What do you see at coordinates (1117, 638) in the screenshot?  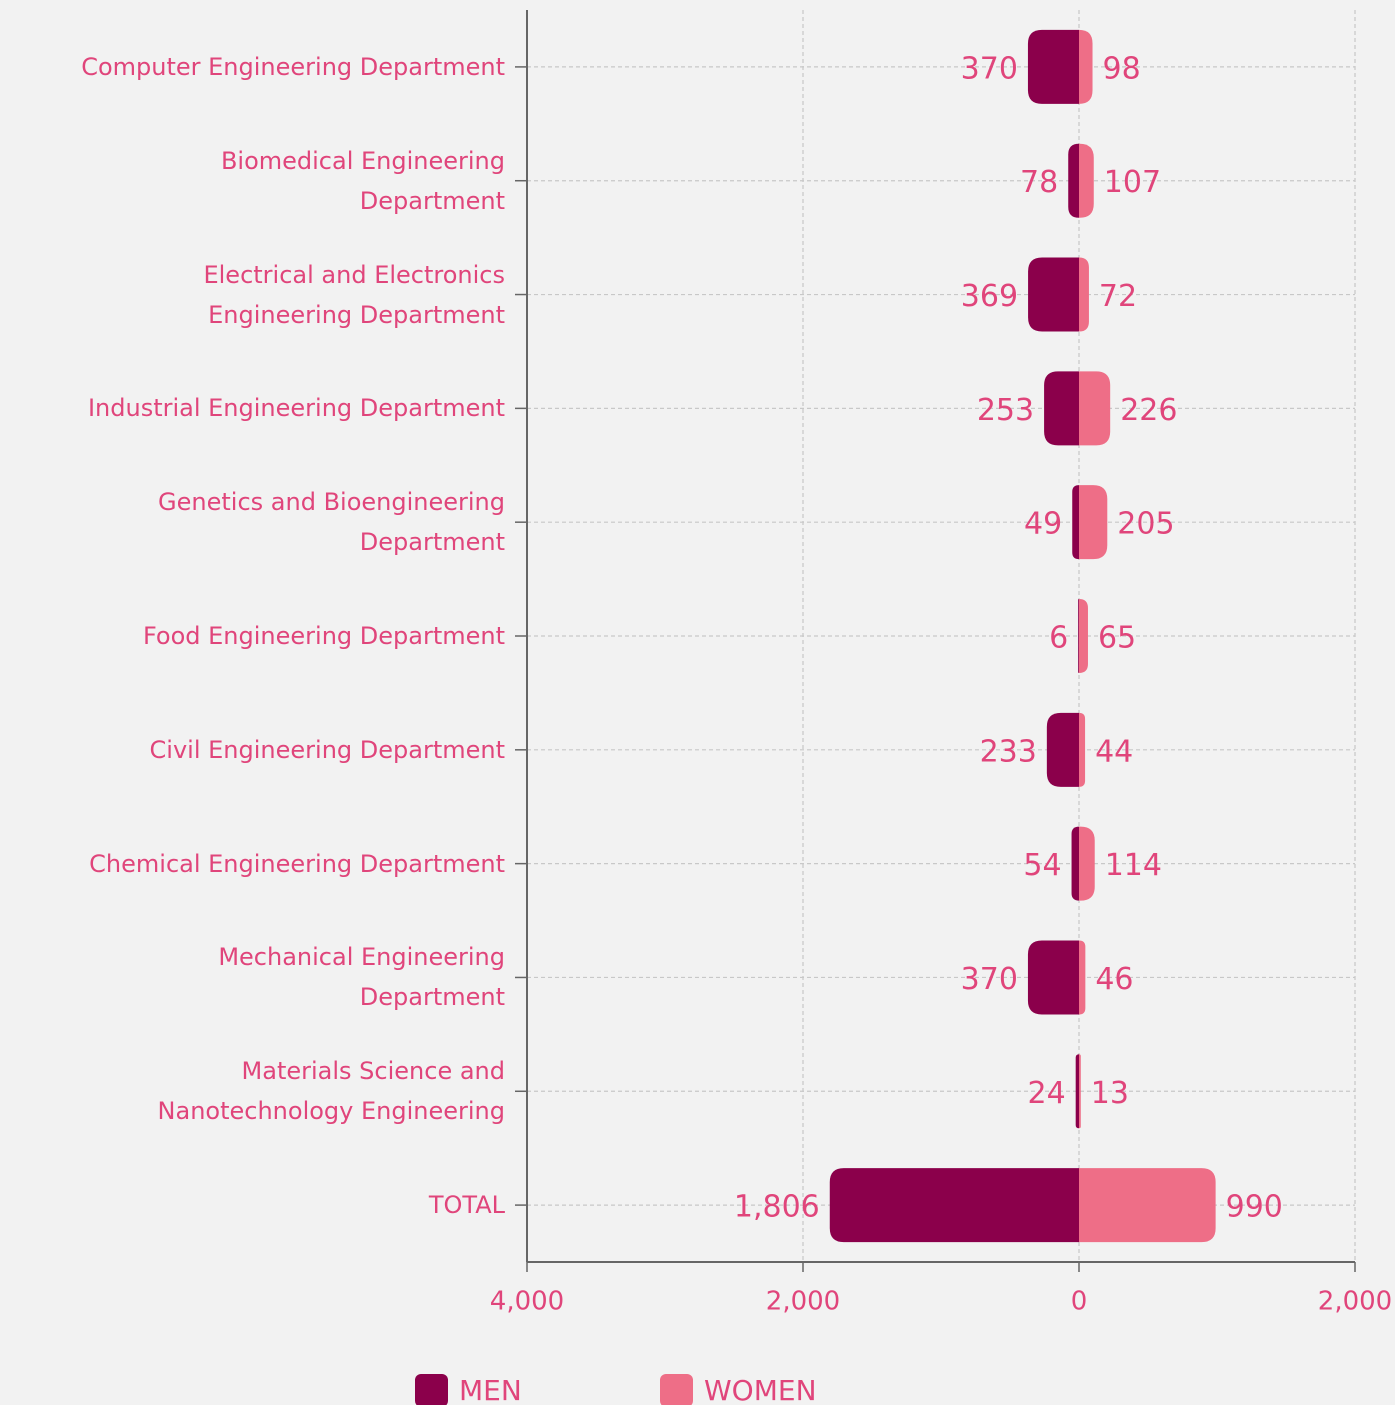 I see `data-label: 65` at bounding box center [1117, 638].